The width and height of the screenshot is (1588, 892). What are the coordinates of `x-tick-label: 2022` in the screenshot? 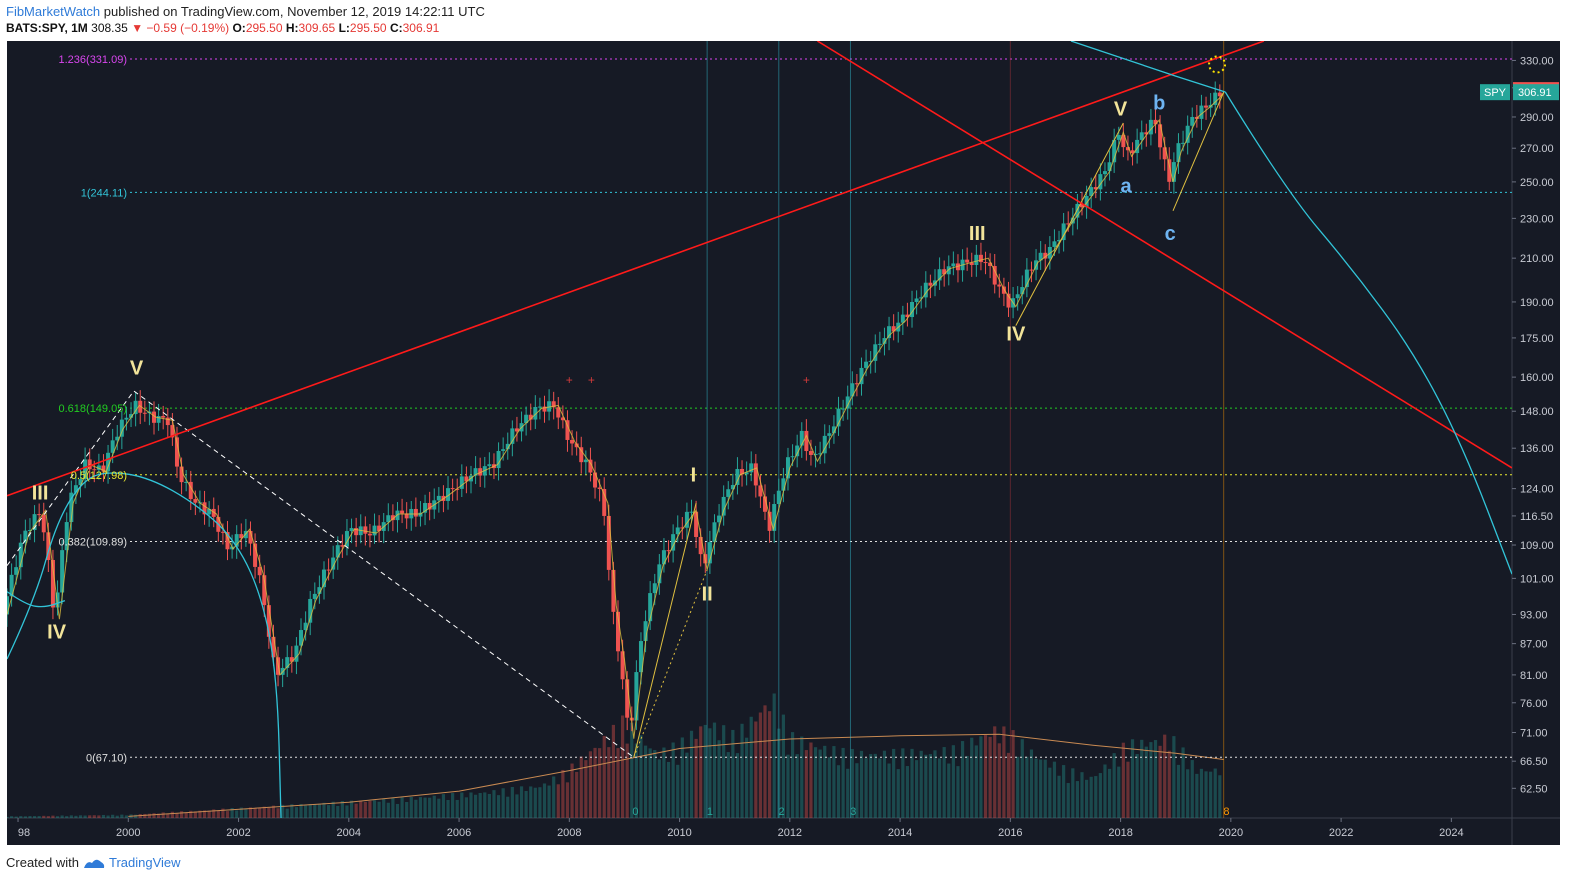 It's located at (1341, 833).